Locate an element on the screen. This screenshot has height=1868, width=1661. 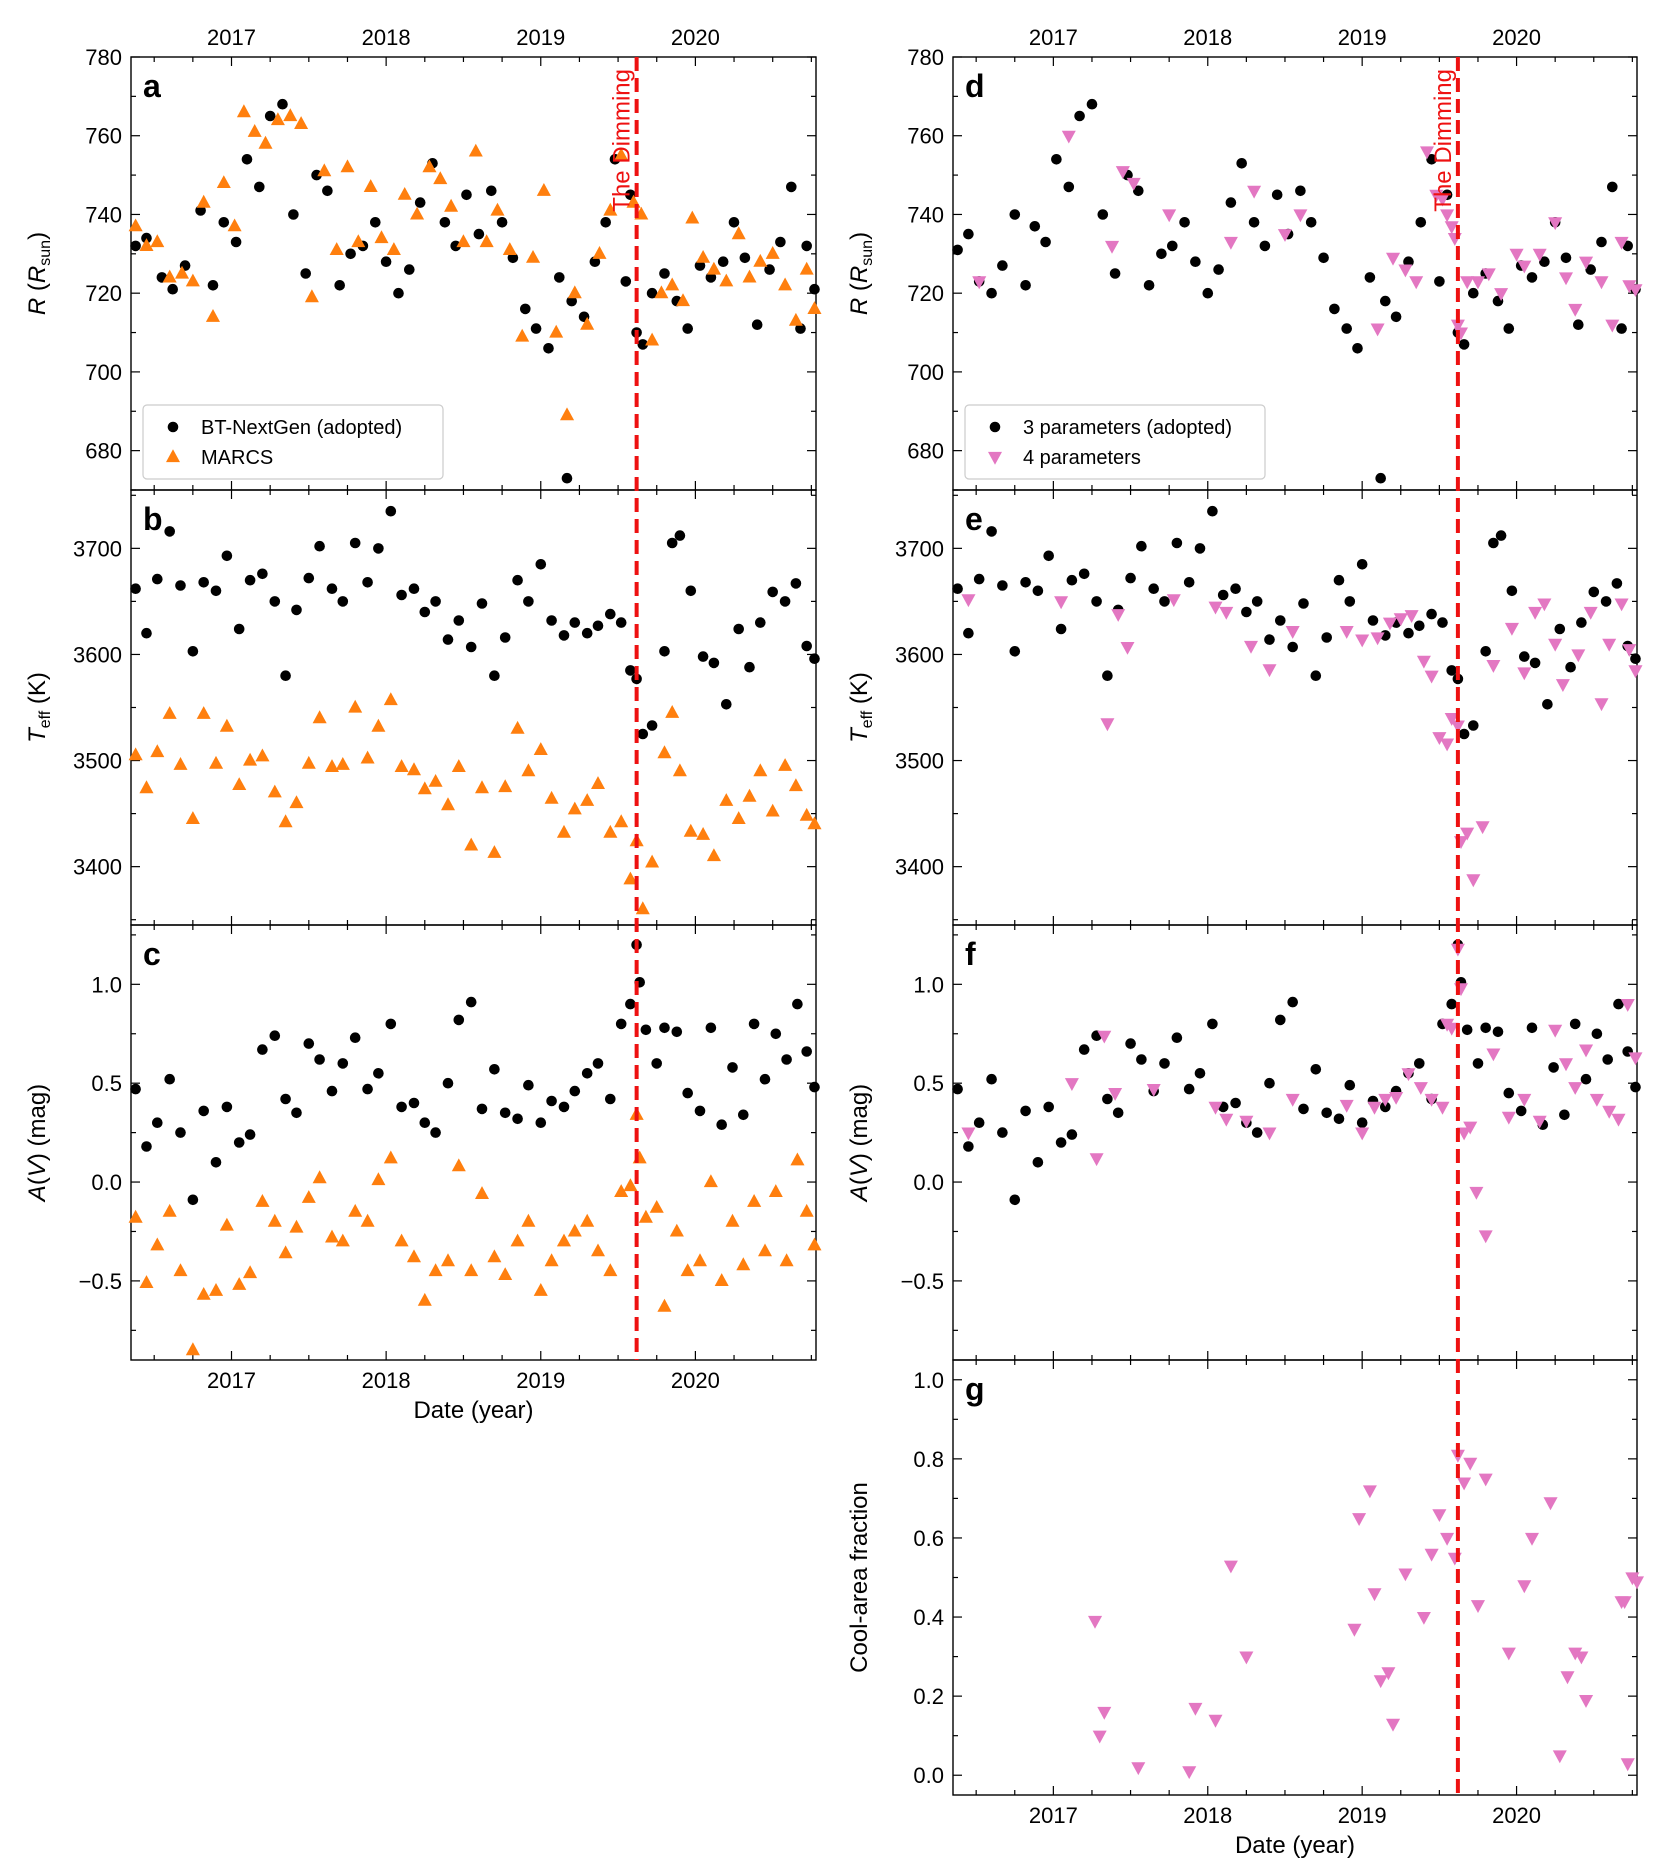
y-tick-label: 3500 is located at coordinates (97, 761).